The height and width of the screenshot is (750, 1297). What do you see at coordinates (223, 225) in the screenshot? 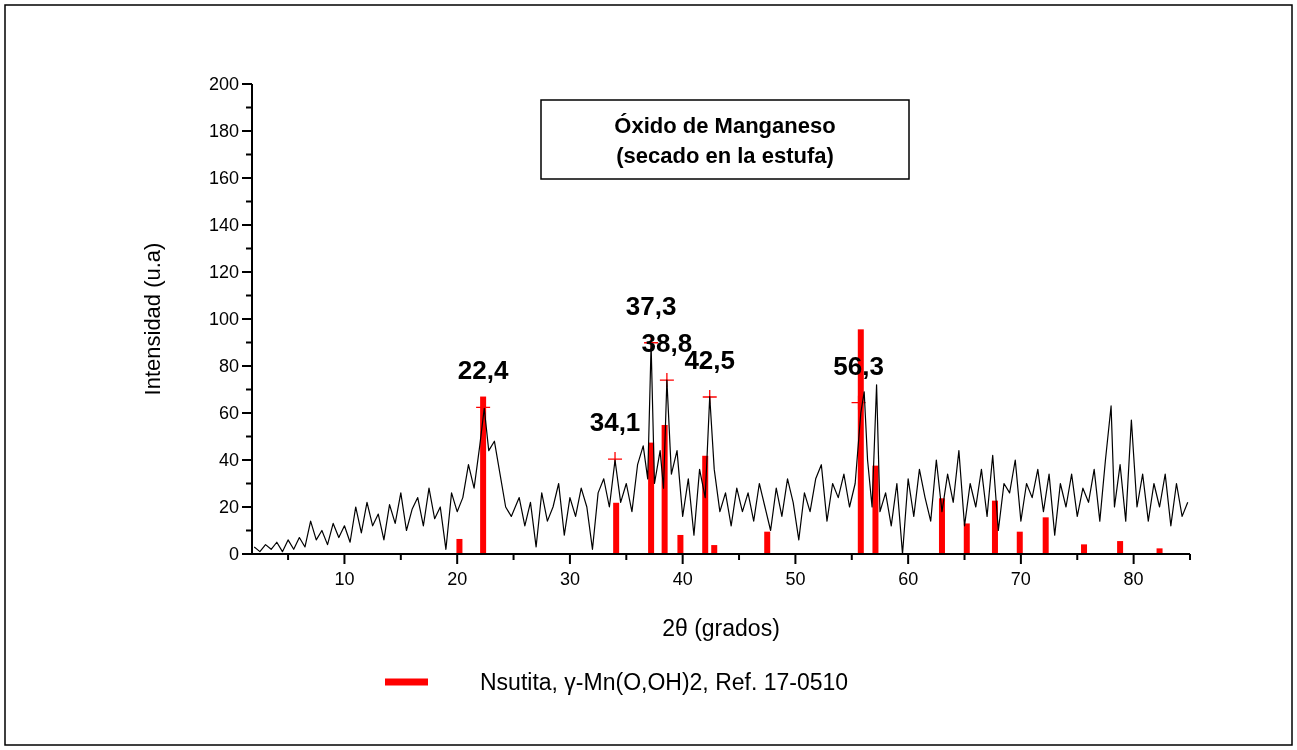
I see `y-tick-label: 140` at bounding box center [223, 225].